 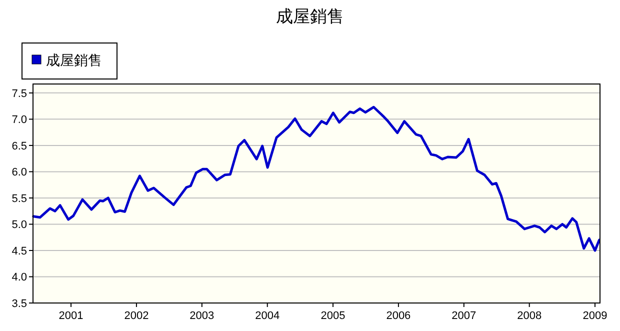 I want to click on chart-title: 成屋銷售, so click(x=310, y=16).